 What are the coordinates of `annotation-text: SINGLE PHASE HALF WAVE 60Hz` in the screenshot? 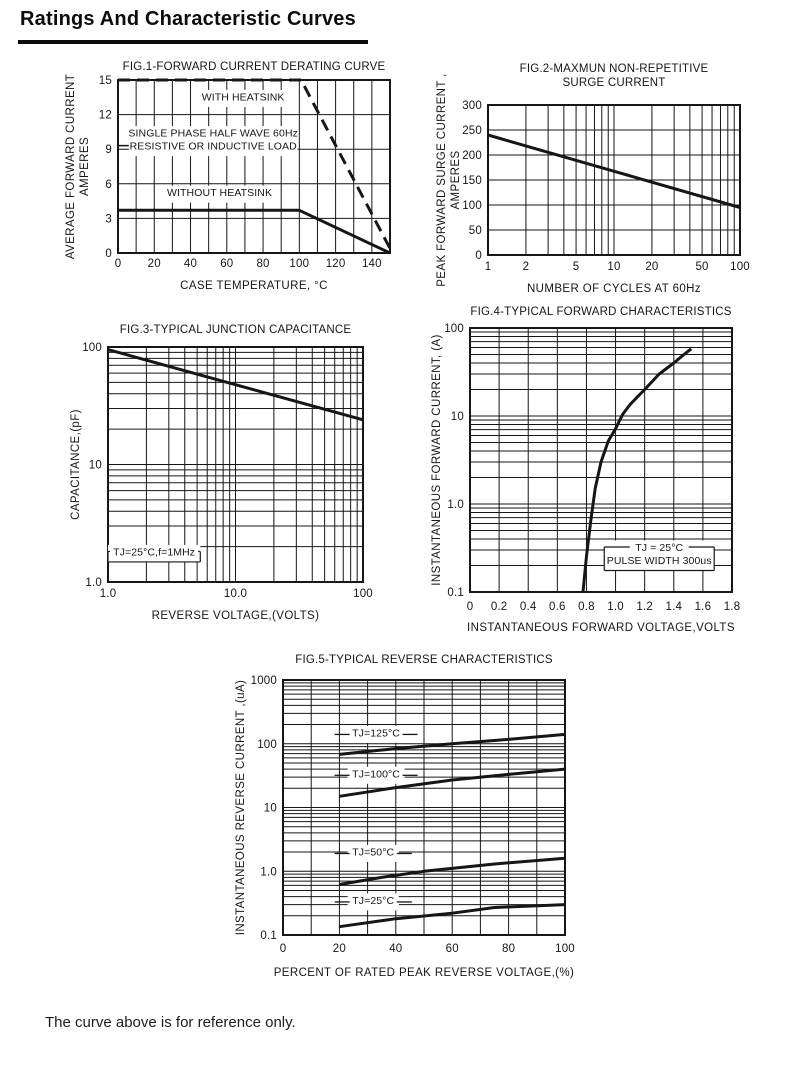 It's located at (213, 134).